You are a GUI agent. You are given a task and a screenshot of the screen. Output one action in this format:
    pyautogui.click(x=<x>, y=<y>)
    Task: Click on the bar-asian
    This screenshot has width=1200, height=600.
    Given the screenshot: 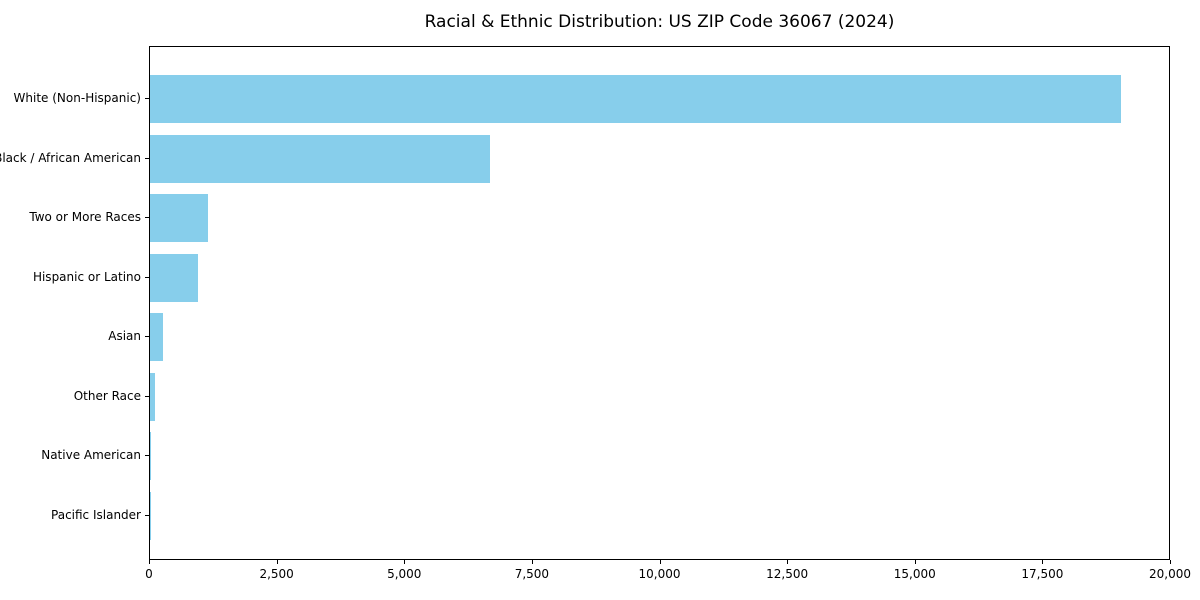 What is the action you would take?
    pyautogui.click(x=156, y=337)
    